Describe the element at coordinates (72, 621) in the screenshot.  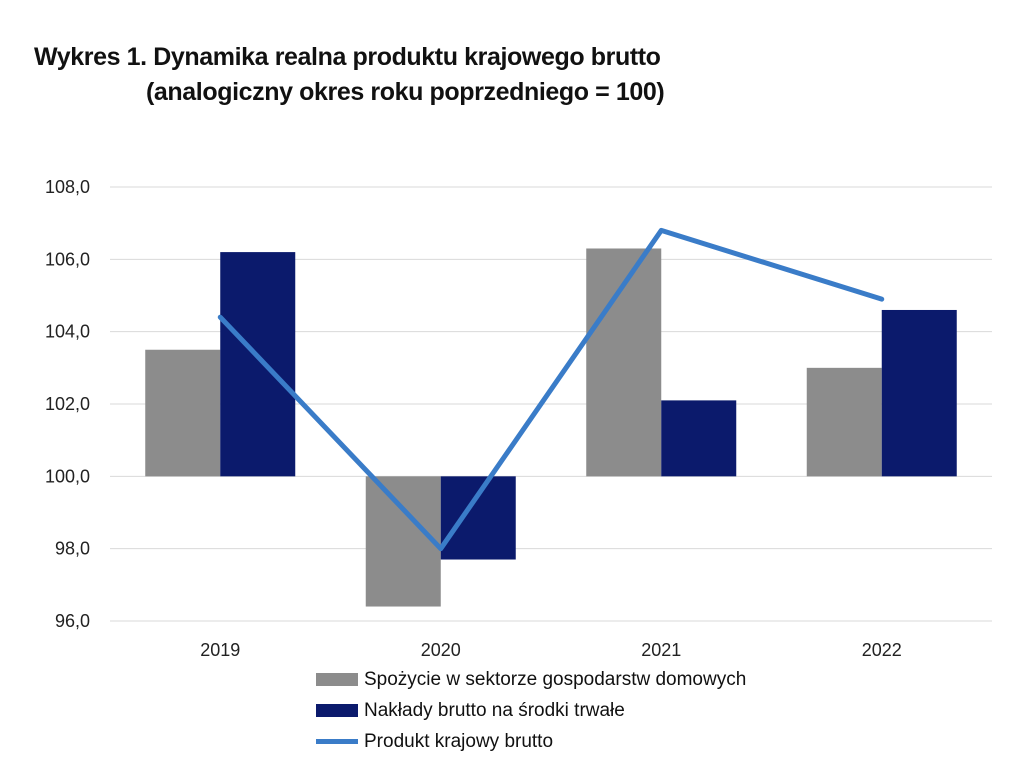
I see `y-tick-label: 96,0` at that location.